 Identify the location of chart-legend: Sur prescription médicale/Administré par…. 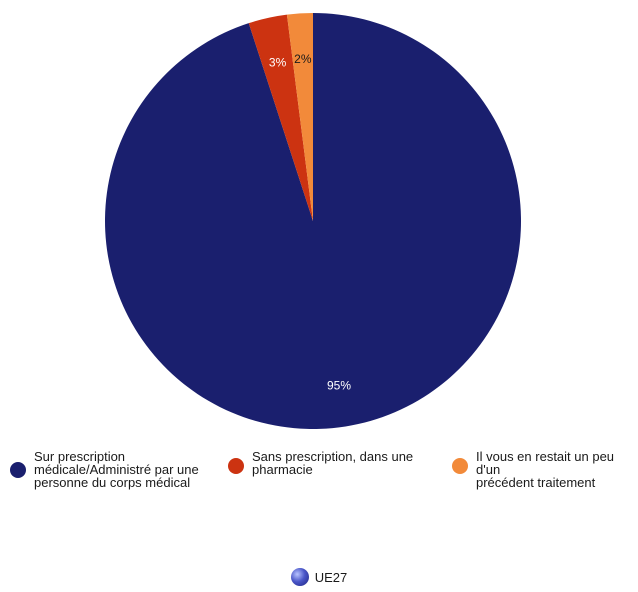
(319, 480).